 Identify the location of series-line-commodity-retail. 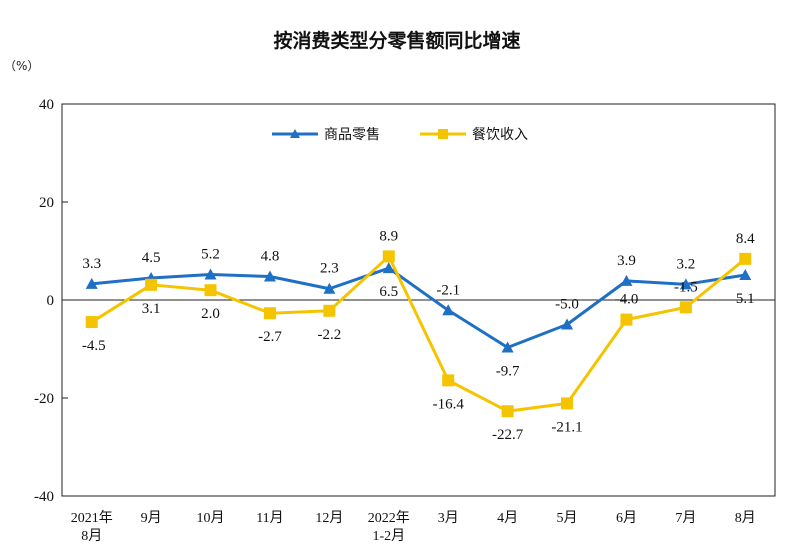
(418, 308).